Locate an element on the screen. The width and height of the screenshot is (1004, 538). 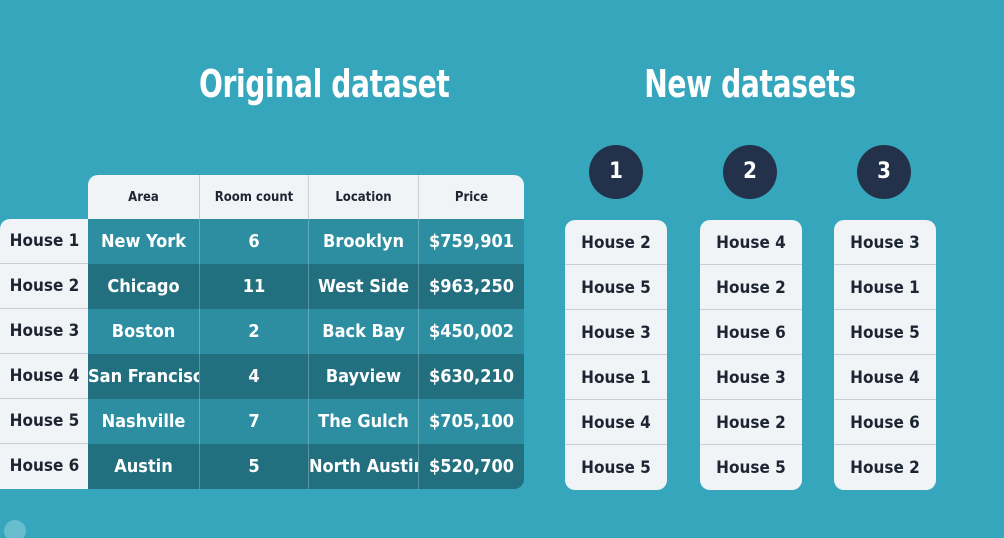
original-dataset-title: Original dataset is located at coordinates (324, 84).